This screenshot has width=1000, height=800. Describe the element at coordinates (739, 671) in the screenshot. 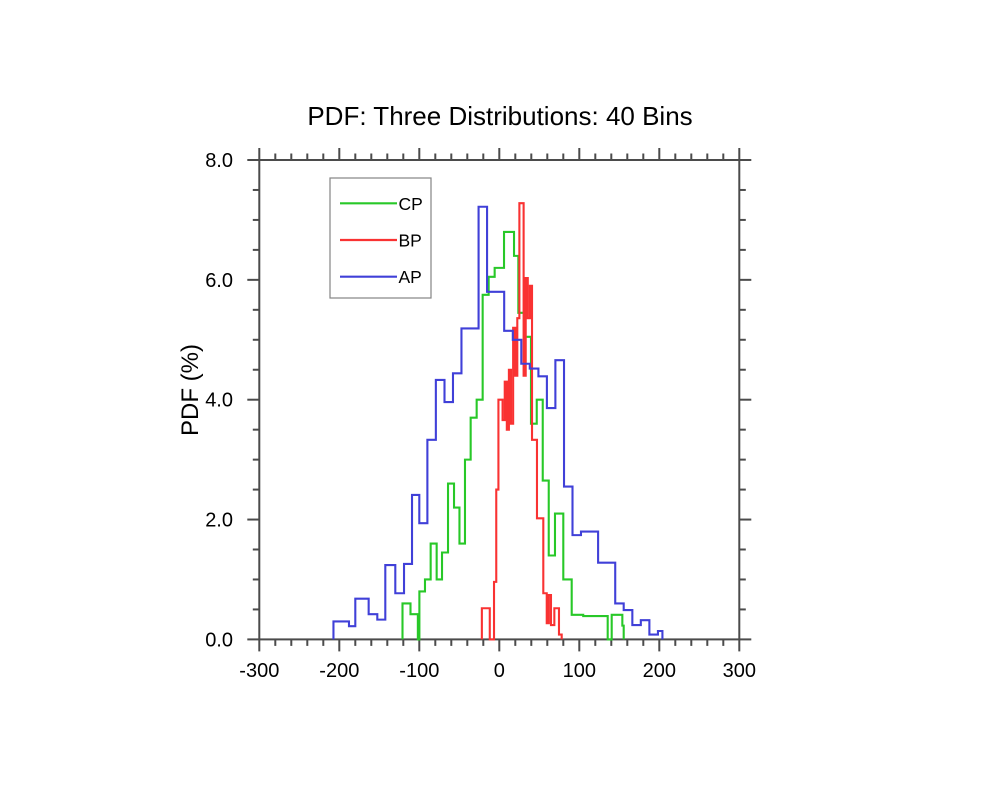

I see `x-axis-tick-label: 300` at that location.